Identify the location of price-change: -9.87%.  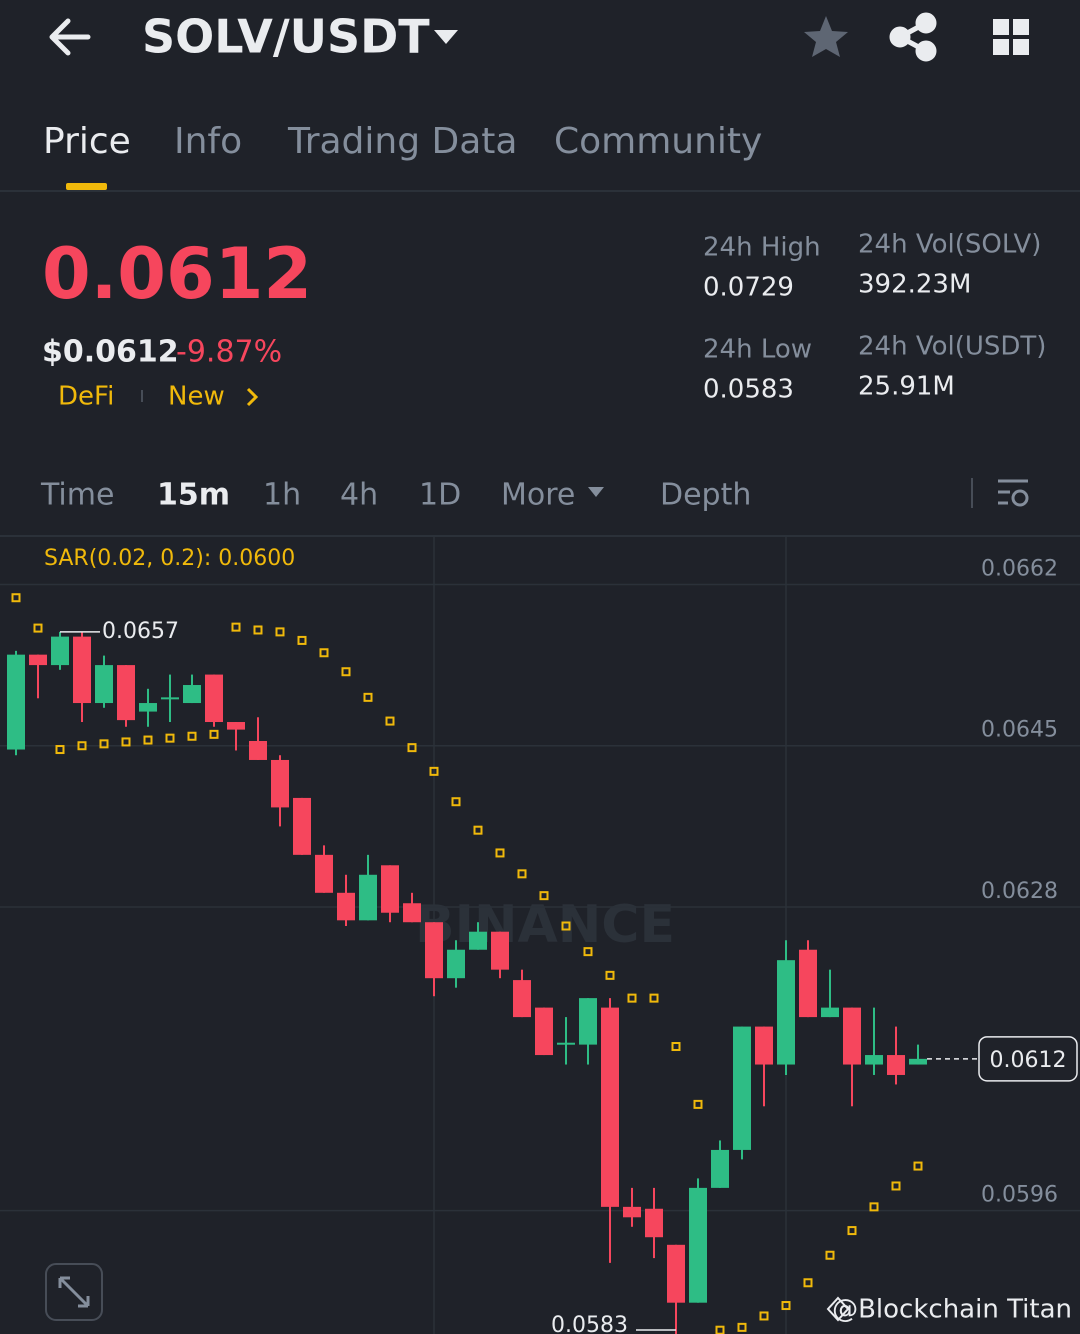
(229, 352).